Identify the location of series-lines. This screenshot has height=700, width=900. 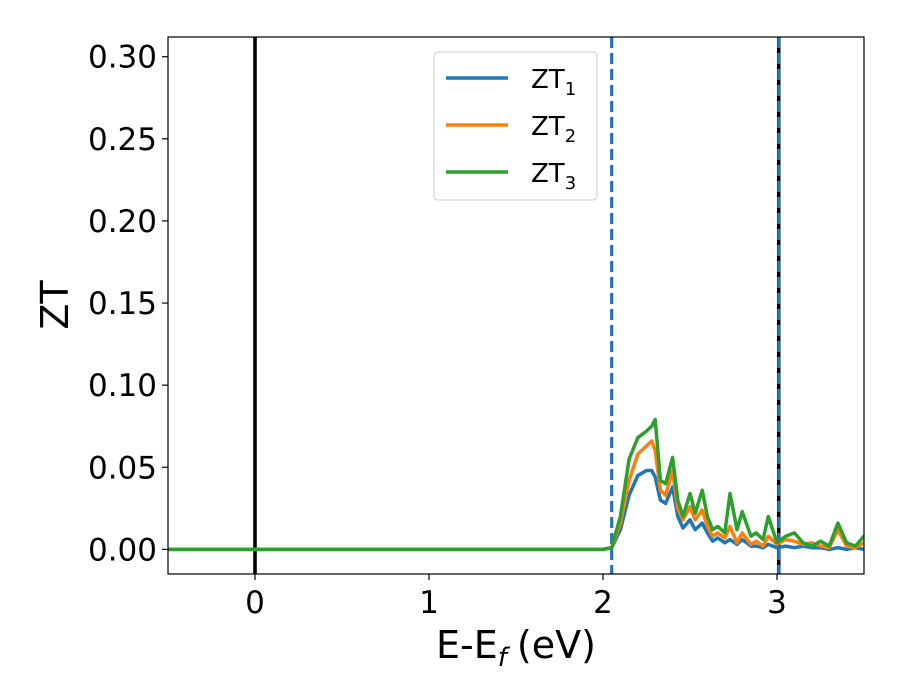
(516, 484).